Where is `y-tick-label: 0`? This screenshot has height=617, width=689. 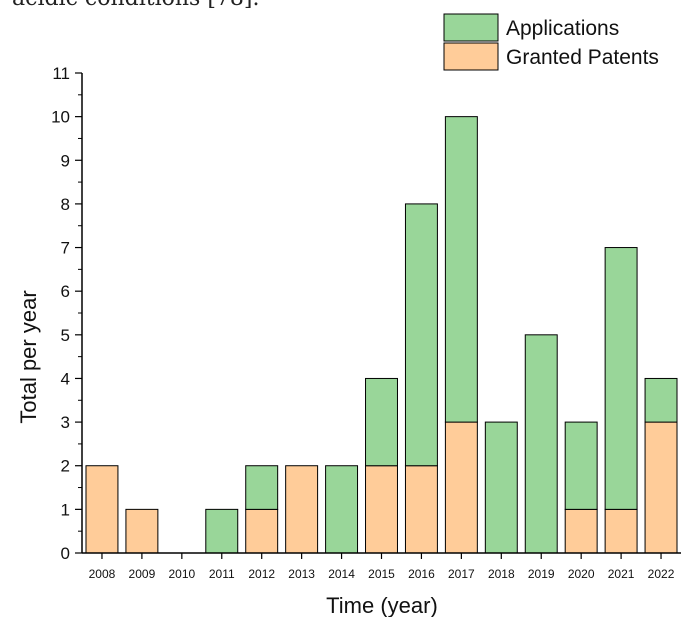 y-tick-label: 0 is located at coordinates (65, 553).